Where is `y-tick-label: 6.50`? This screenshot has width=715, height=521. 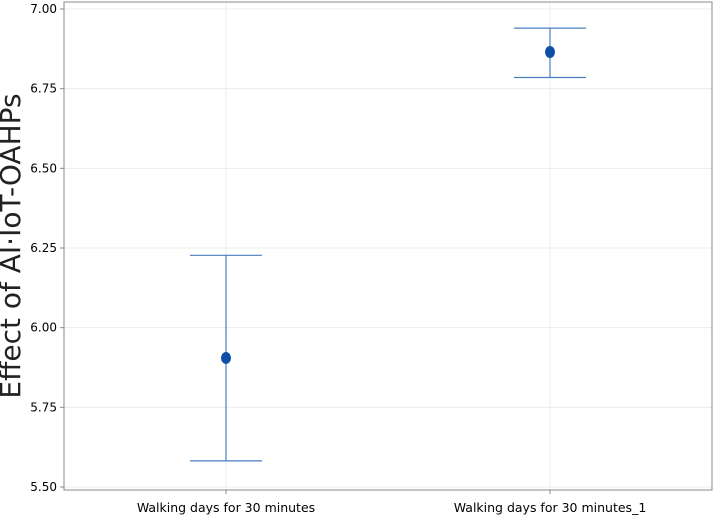
y-tick-label: 6.50 is located at coordinates (43, 168).